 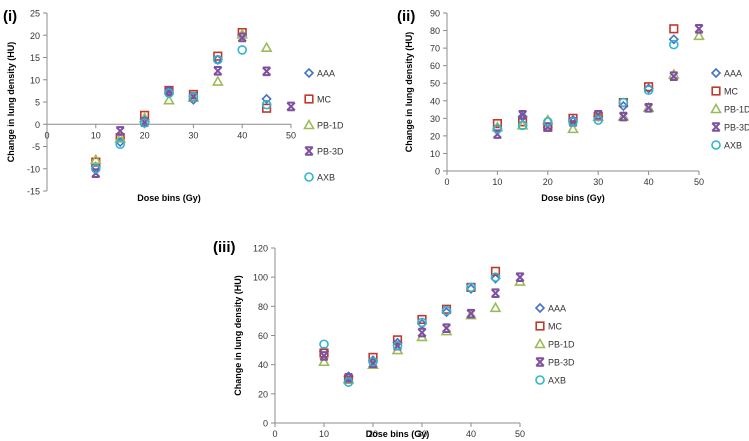 What do you see at coordinates (224, 247) in the screenshot?
I see `panel-label: (iii)` at bounding box center [224, 247].